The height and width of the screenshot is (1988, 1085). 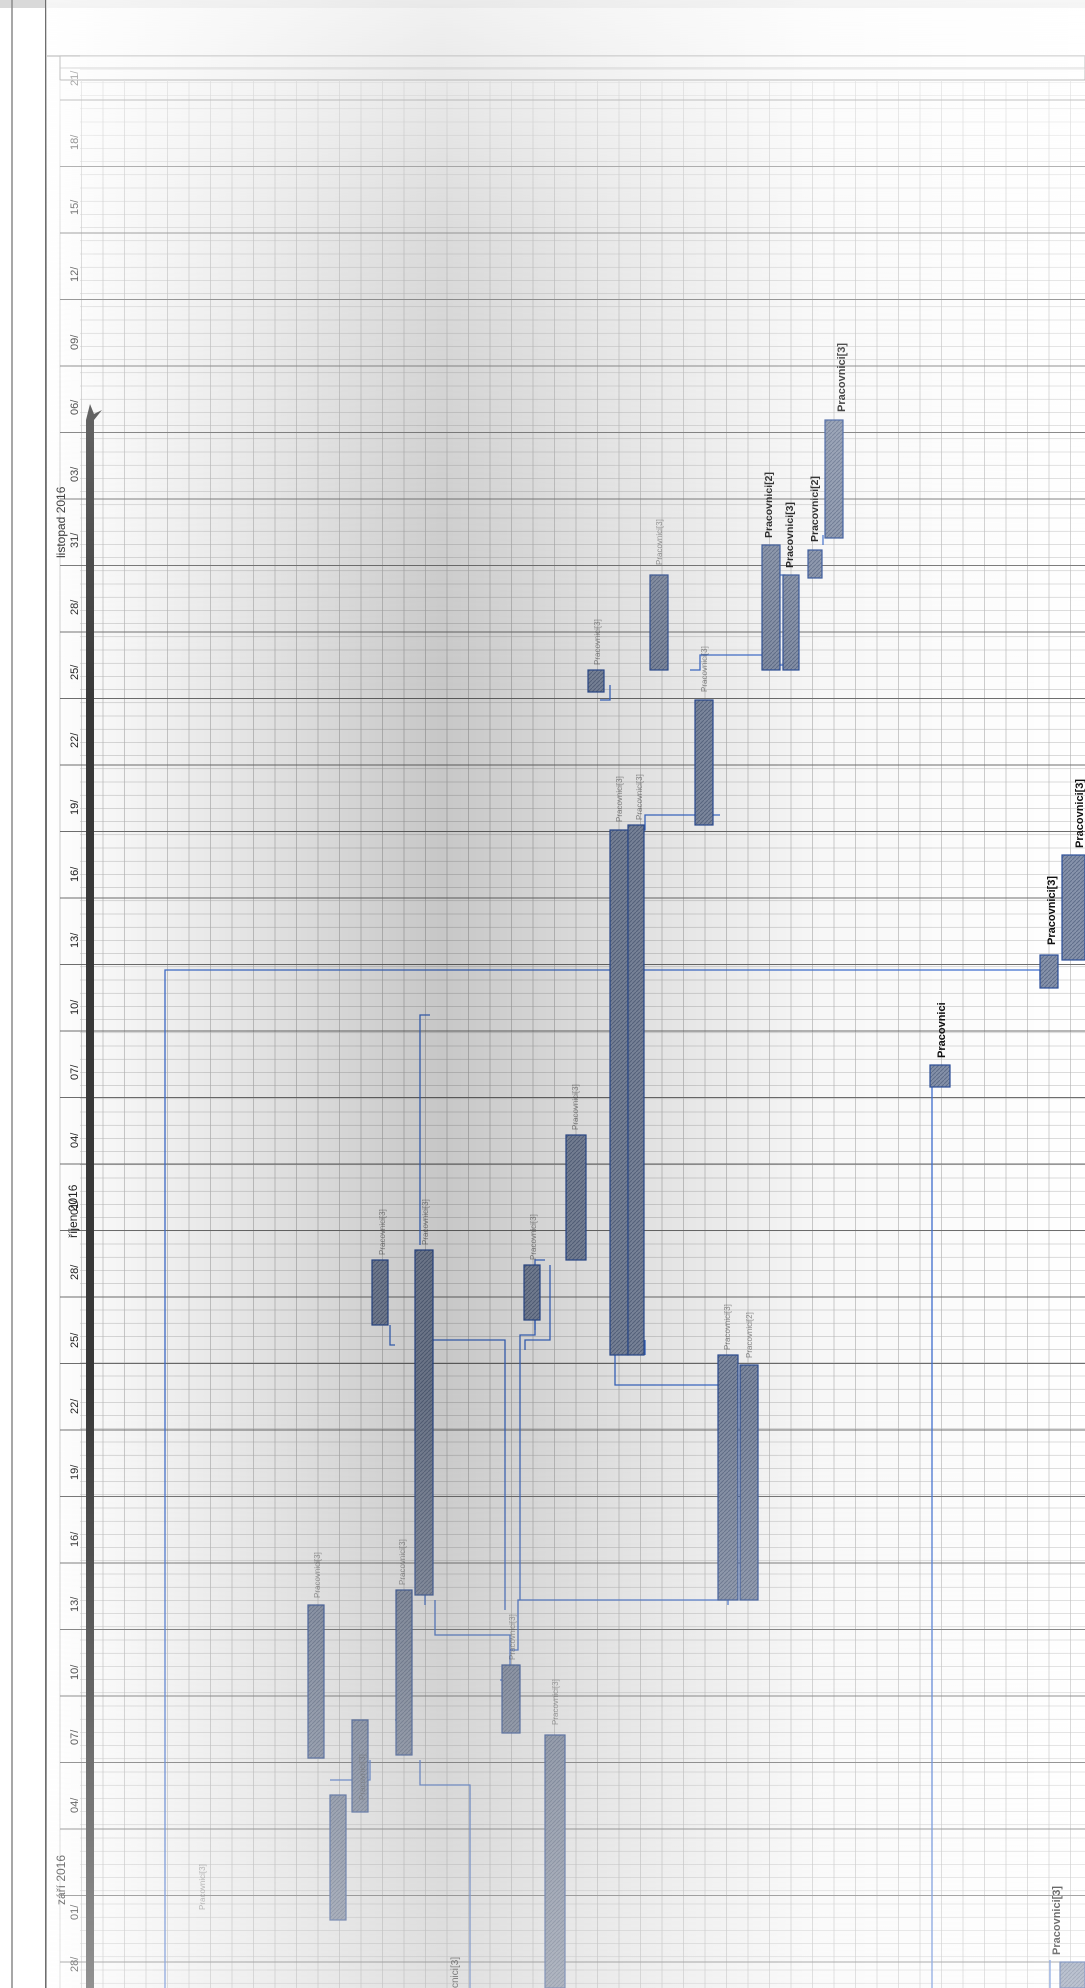 What do you see at coordinates (75, 78) in the screenshot?
I see `day-label: 21/` at bounding box center [75, 78].